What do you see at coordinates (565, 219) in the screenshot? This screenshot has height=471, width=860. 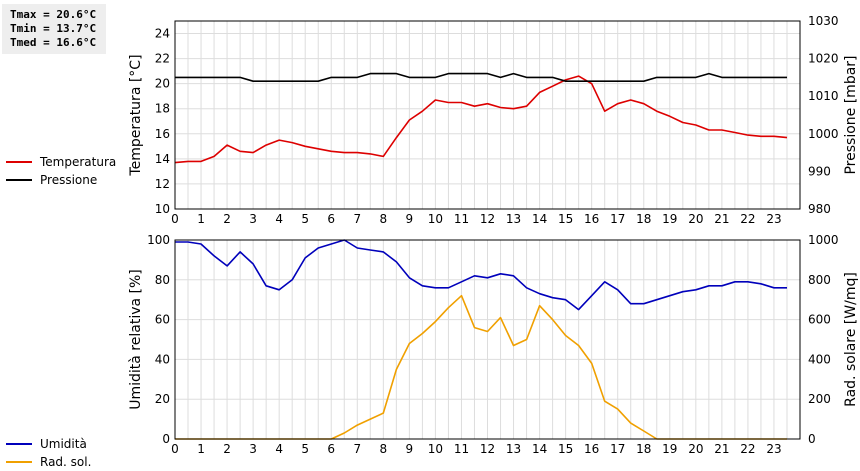 I see `top-xtick-15: 15` at bounding box center [565, 219].